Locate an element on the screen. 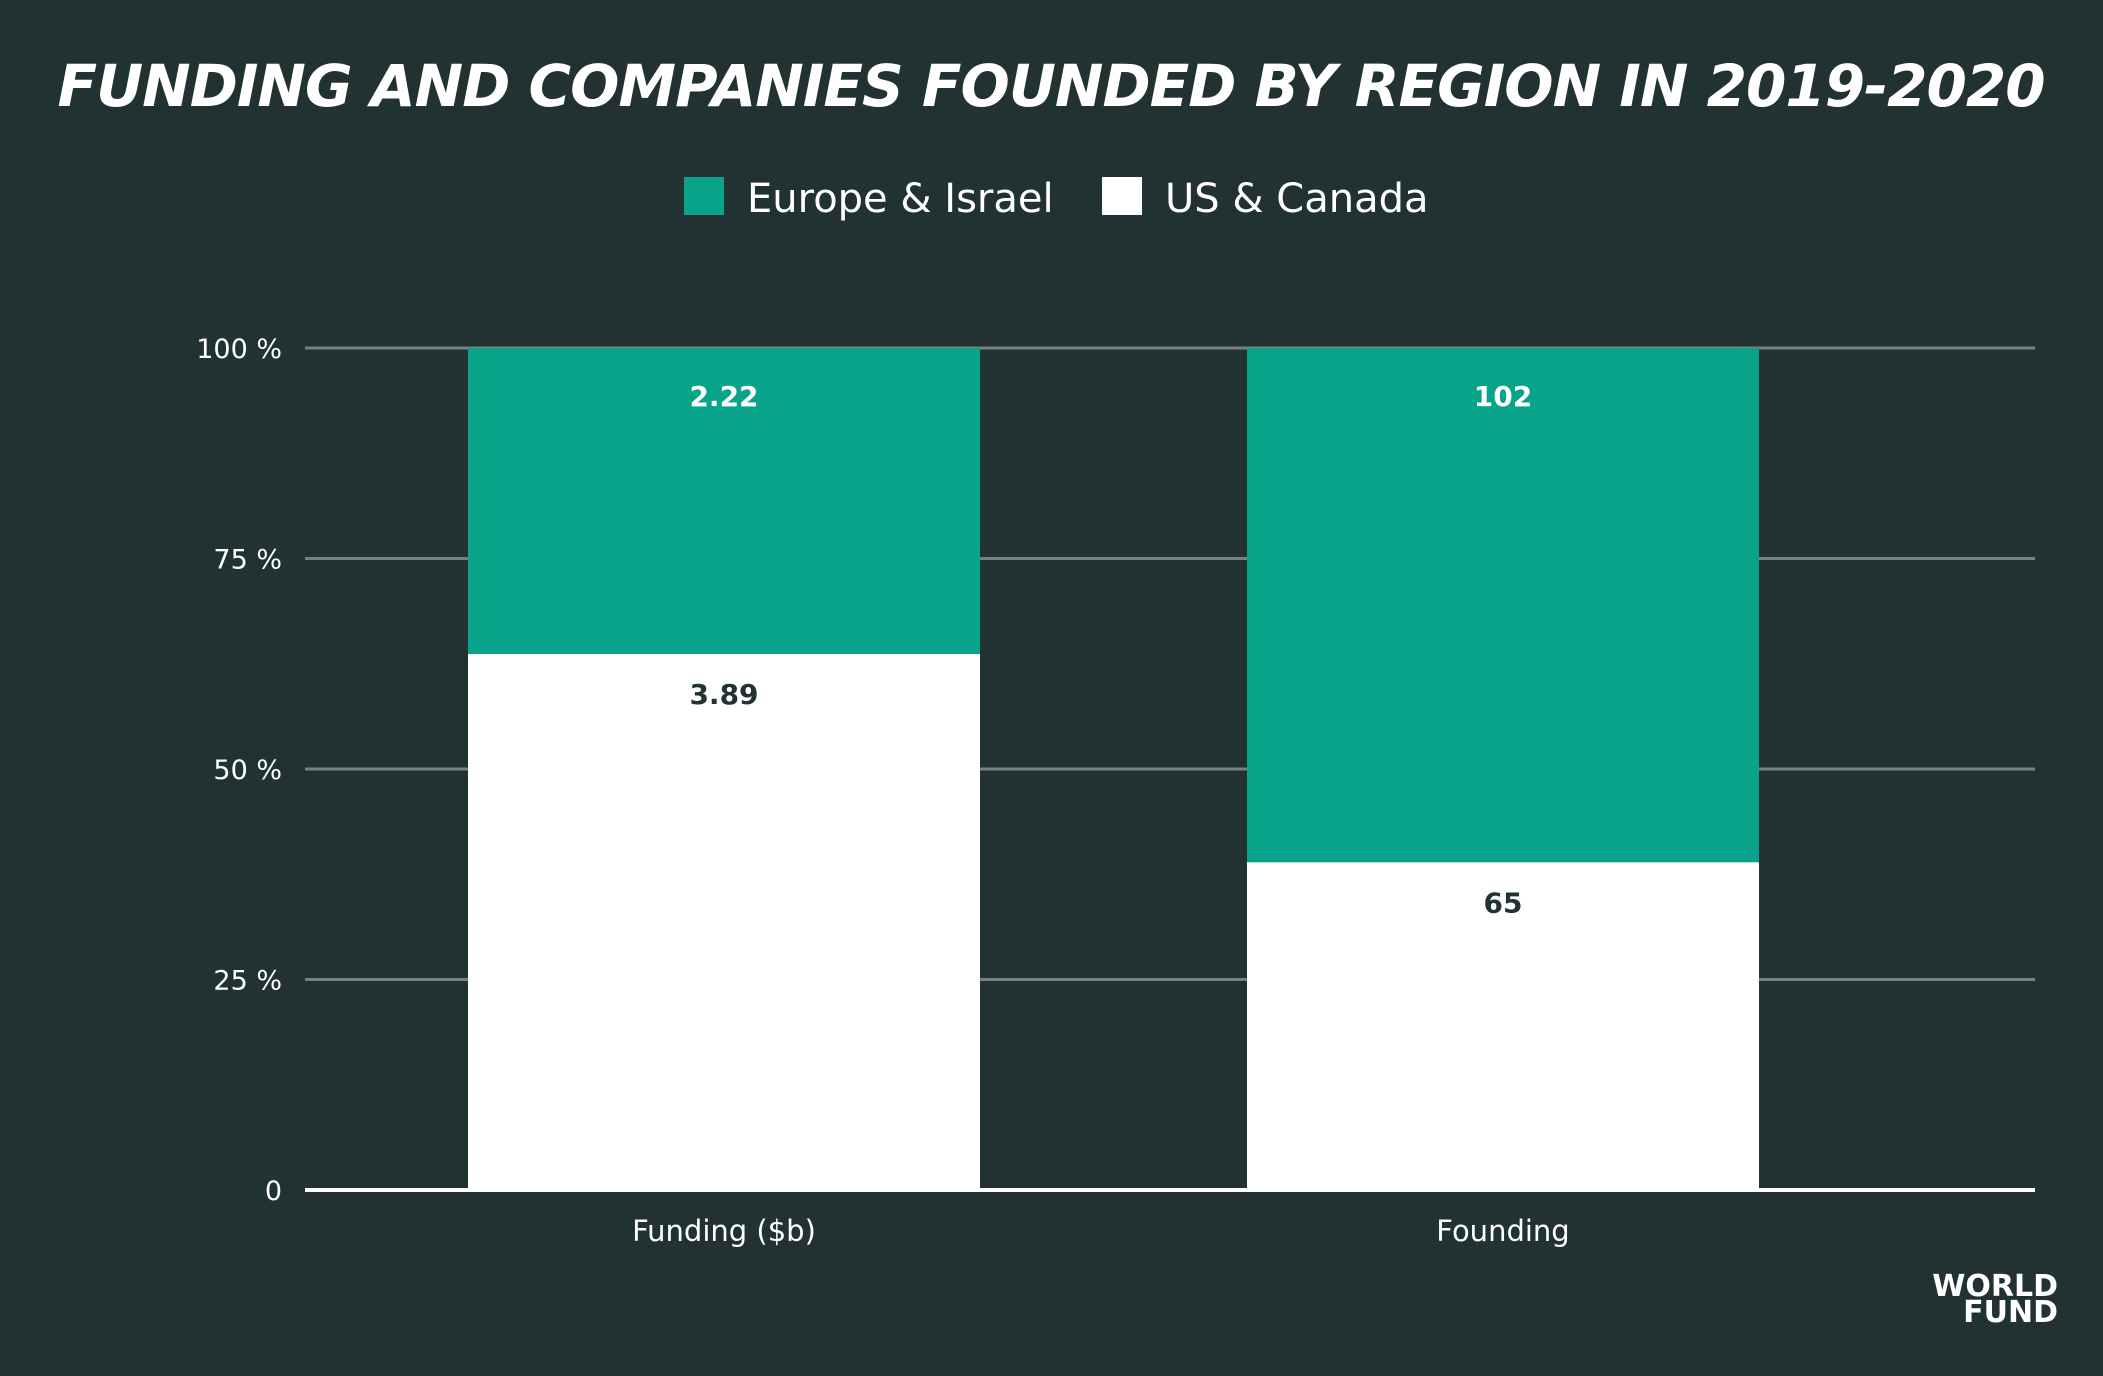 The height and width of the screenshot is (1376, 2103). legend-swatch-europe-israel is located at coordinates (704, 196).